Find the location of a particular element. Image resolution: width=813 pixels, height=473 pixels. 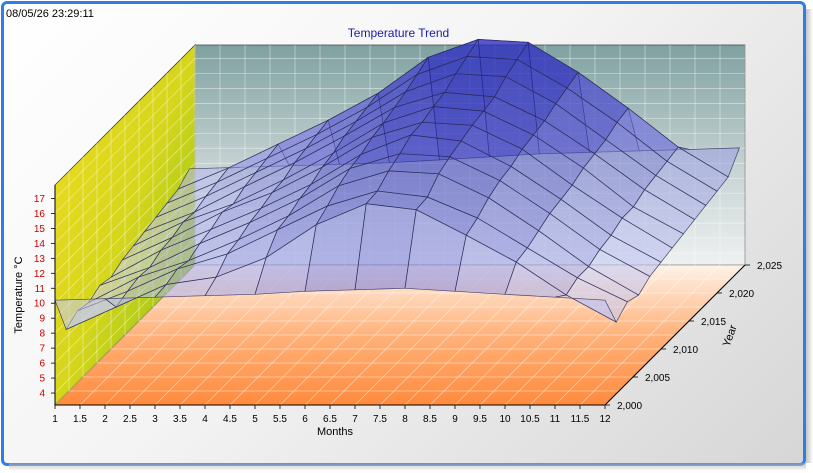

x-tick-label: 9 is located at coordinates (455, 419).